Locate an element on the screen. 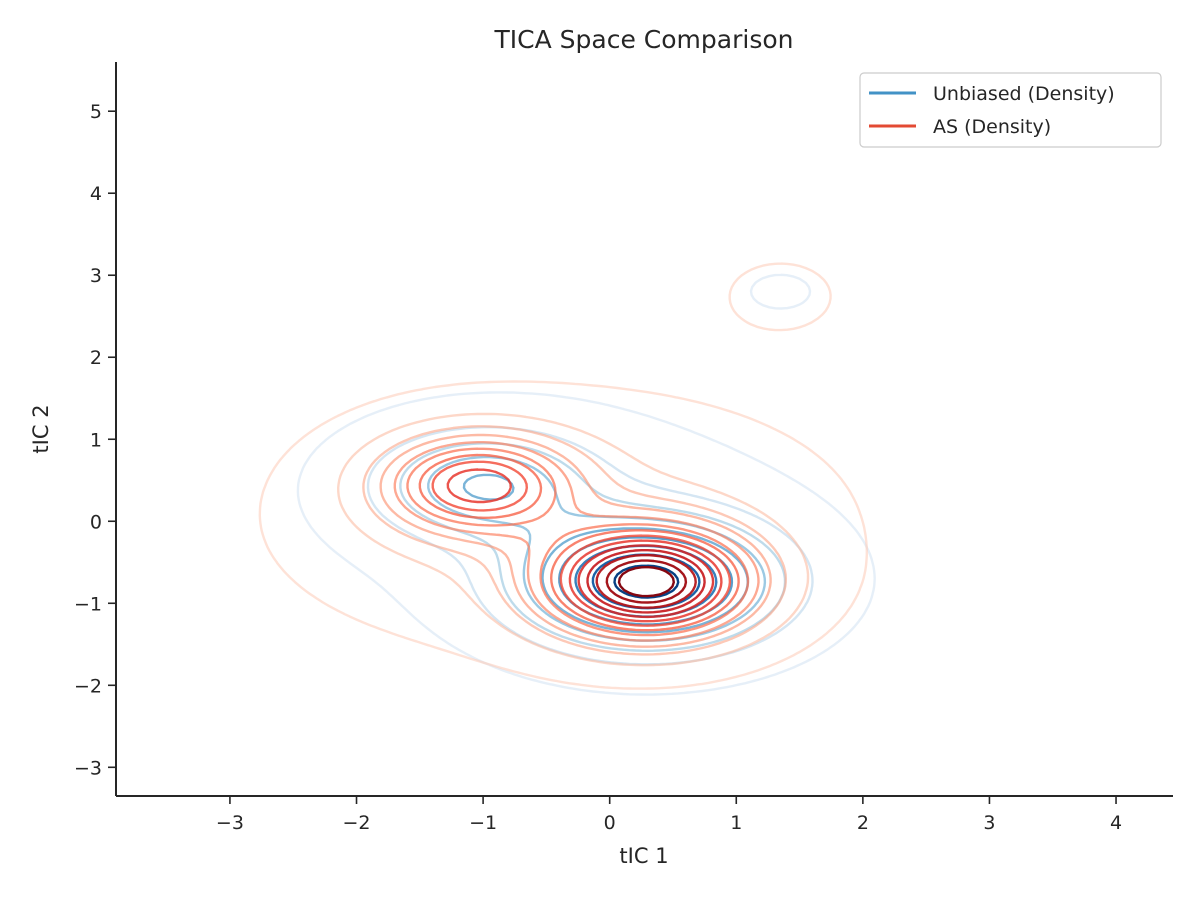  x-tick-label: 2 is located at coordinates (863, 823).